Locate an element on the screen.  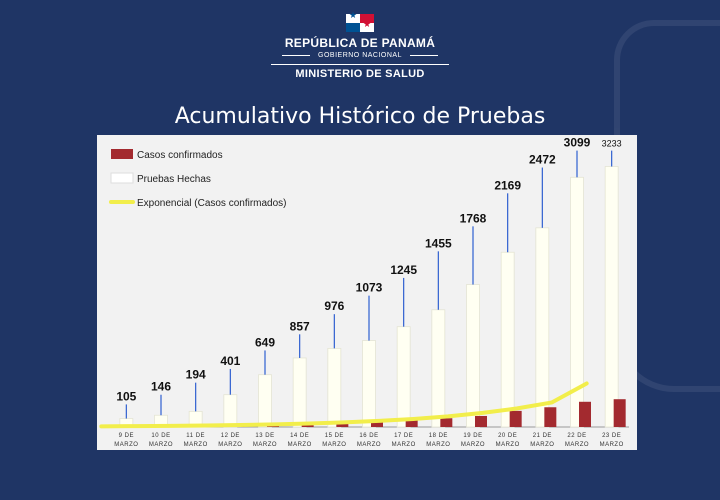
x-tick-label-day: 17 DE is located at coordinates (403, 436).